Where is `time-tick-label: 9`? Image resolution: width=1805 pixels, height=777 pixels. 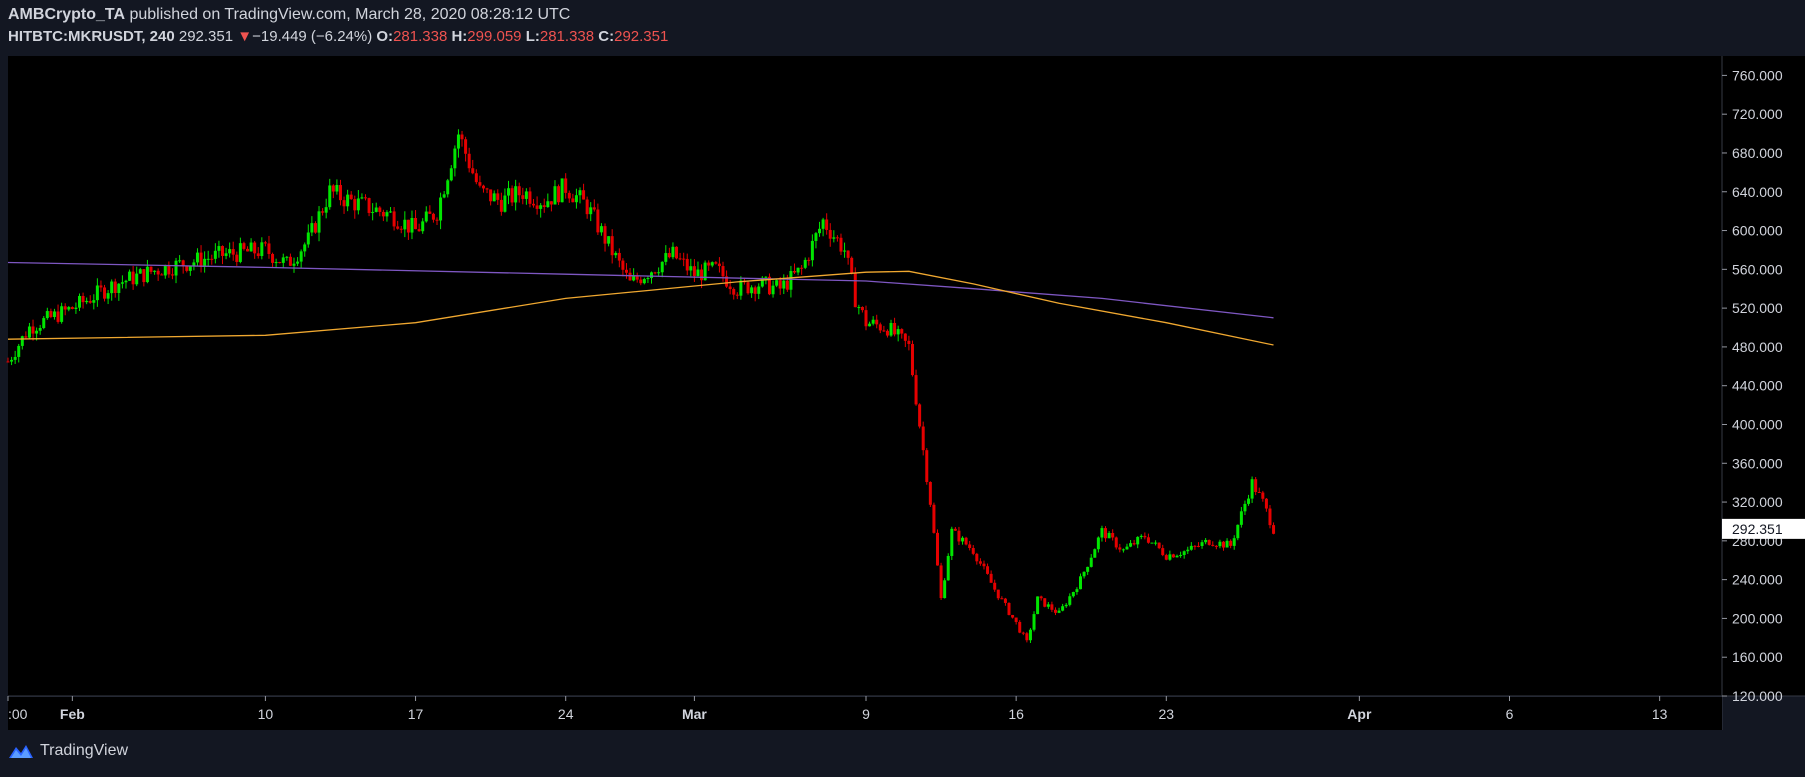
time-tick-label: 9 is located at coordinates (866, 714).